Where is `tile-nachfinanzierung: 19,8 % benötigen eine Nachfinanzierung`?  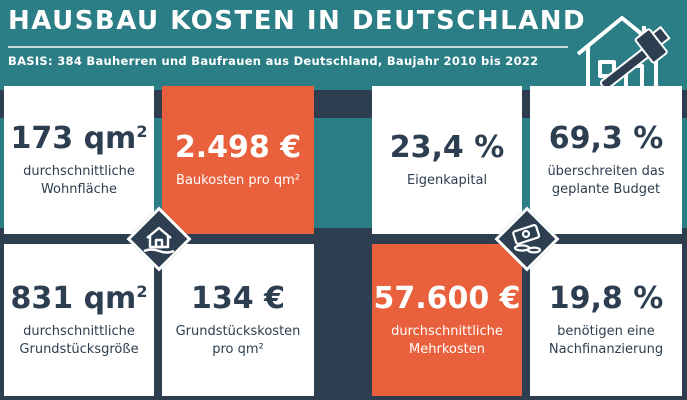 tile-nachfinanzierung: 19,8 % benötigen eine Nachfinanzierung is located at coordinates (606, 320).